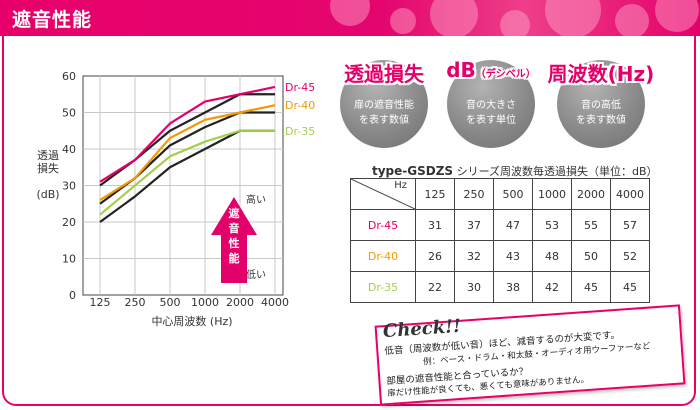 The image size is (700, 410). Describe the element at coordinates (515, 171) in the screenshot. I see `table-title: type-GSDZS シリーズ周波数毎透過損失（単位：dB）` at that location.